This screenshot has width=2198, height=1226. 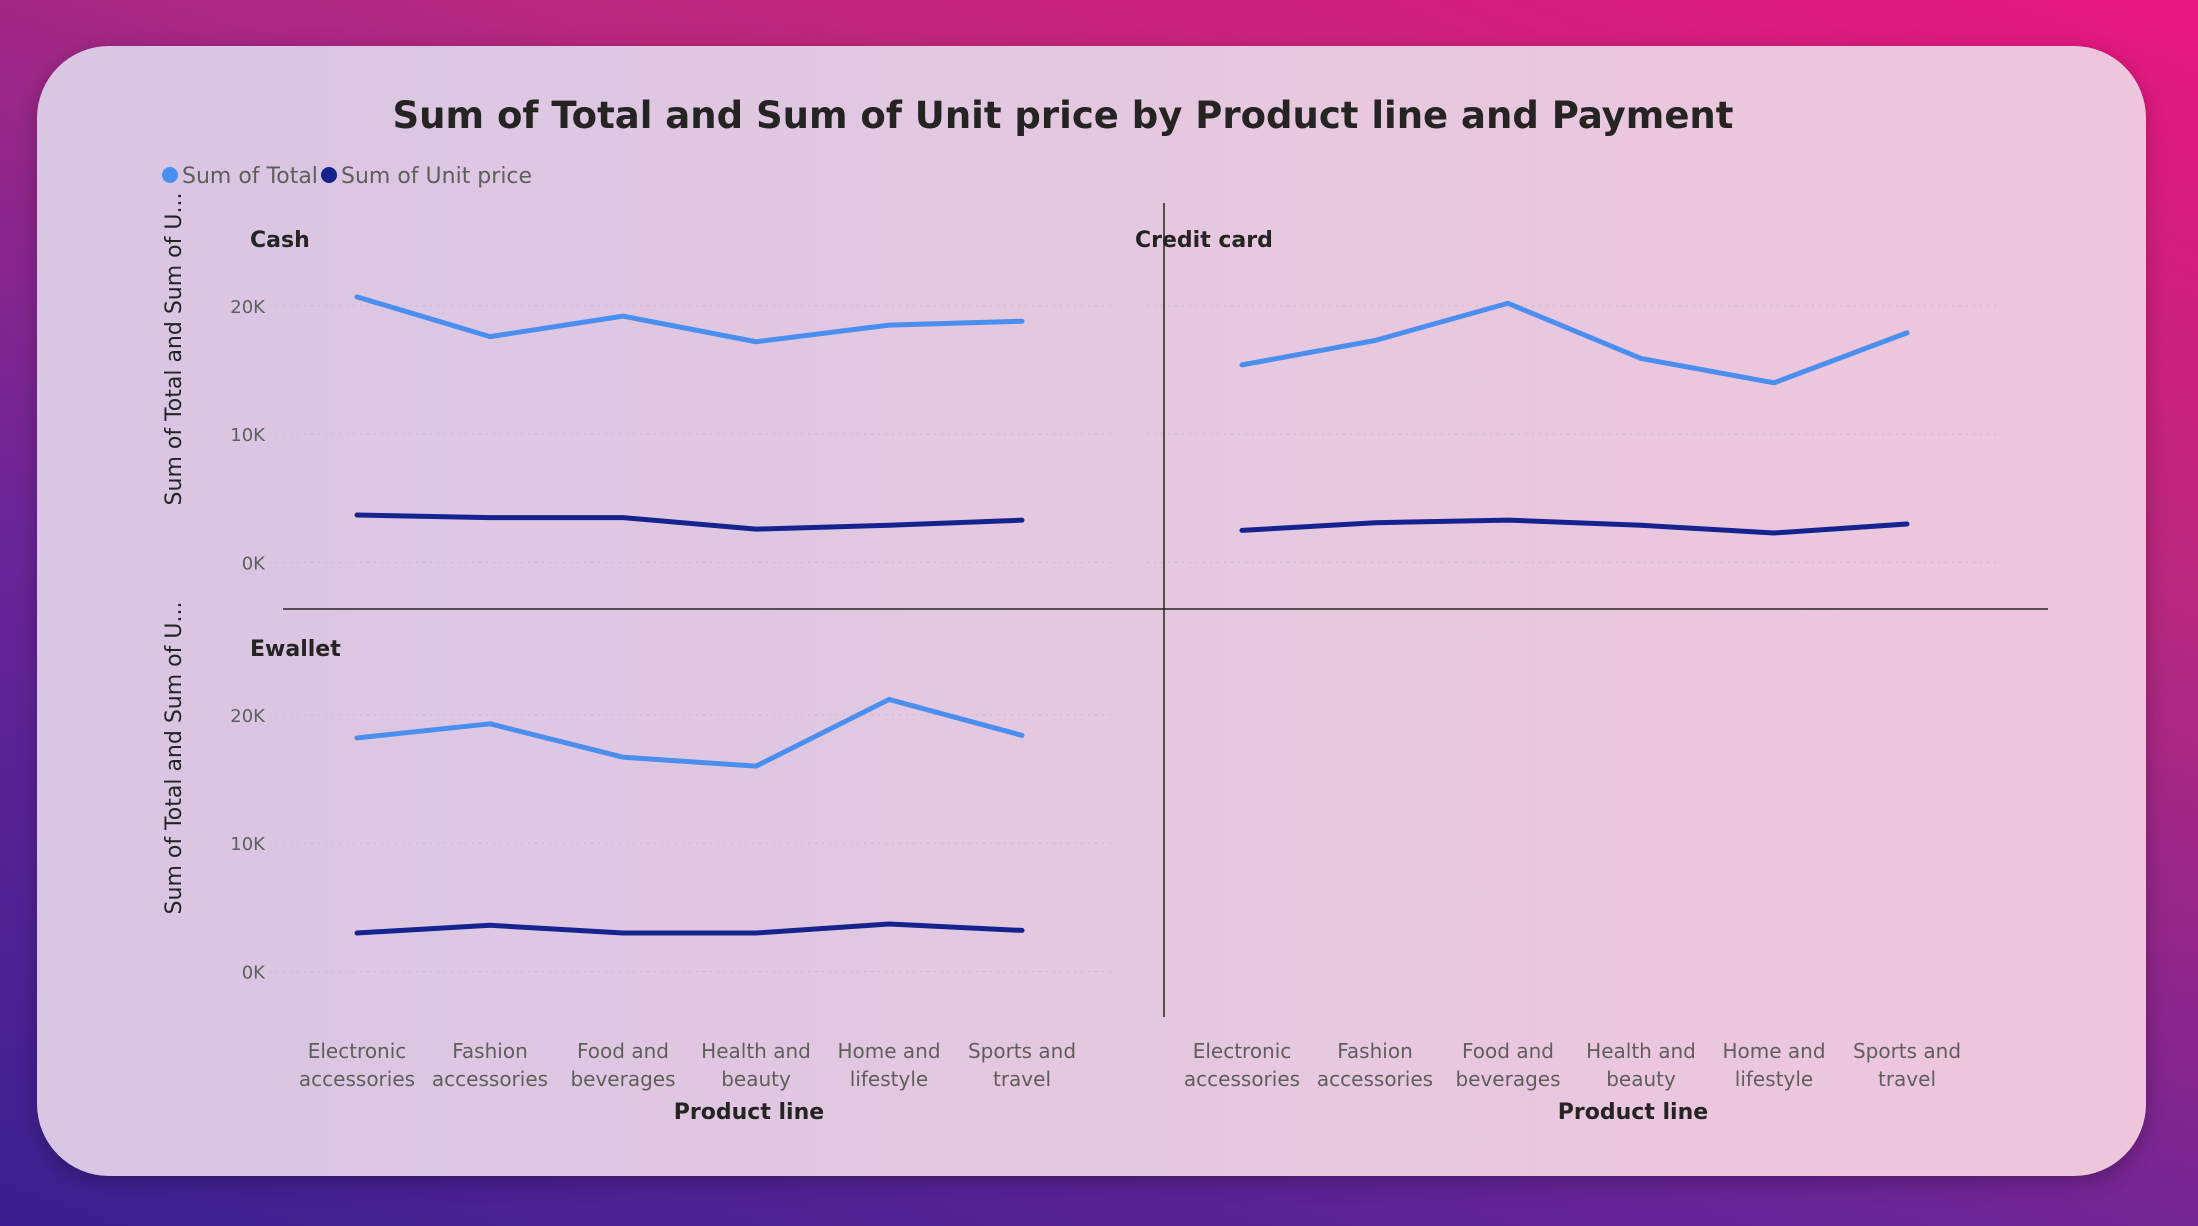 I want to click on legend: Sum of Total Sum of Unit price, so click(x=347, y=176).